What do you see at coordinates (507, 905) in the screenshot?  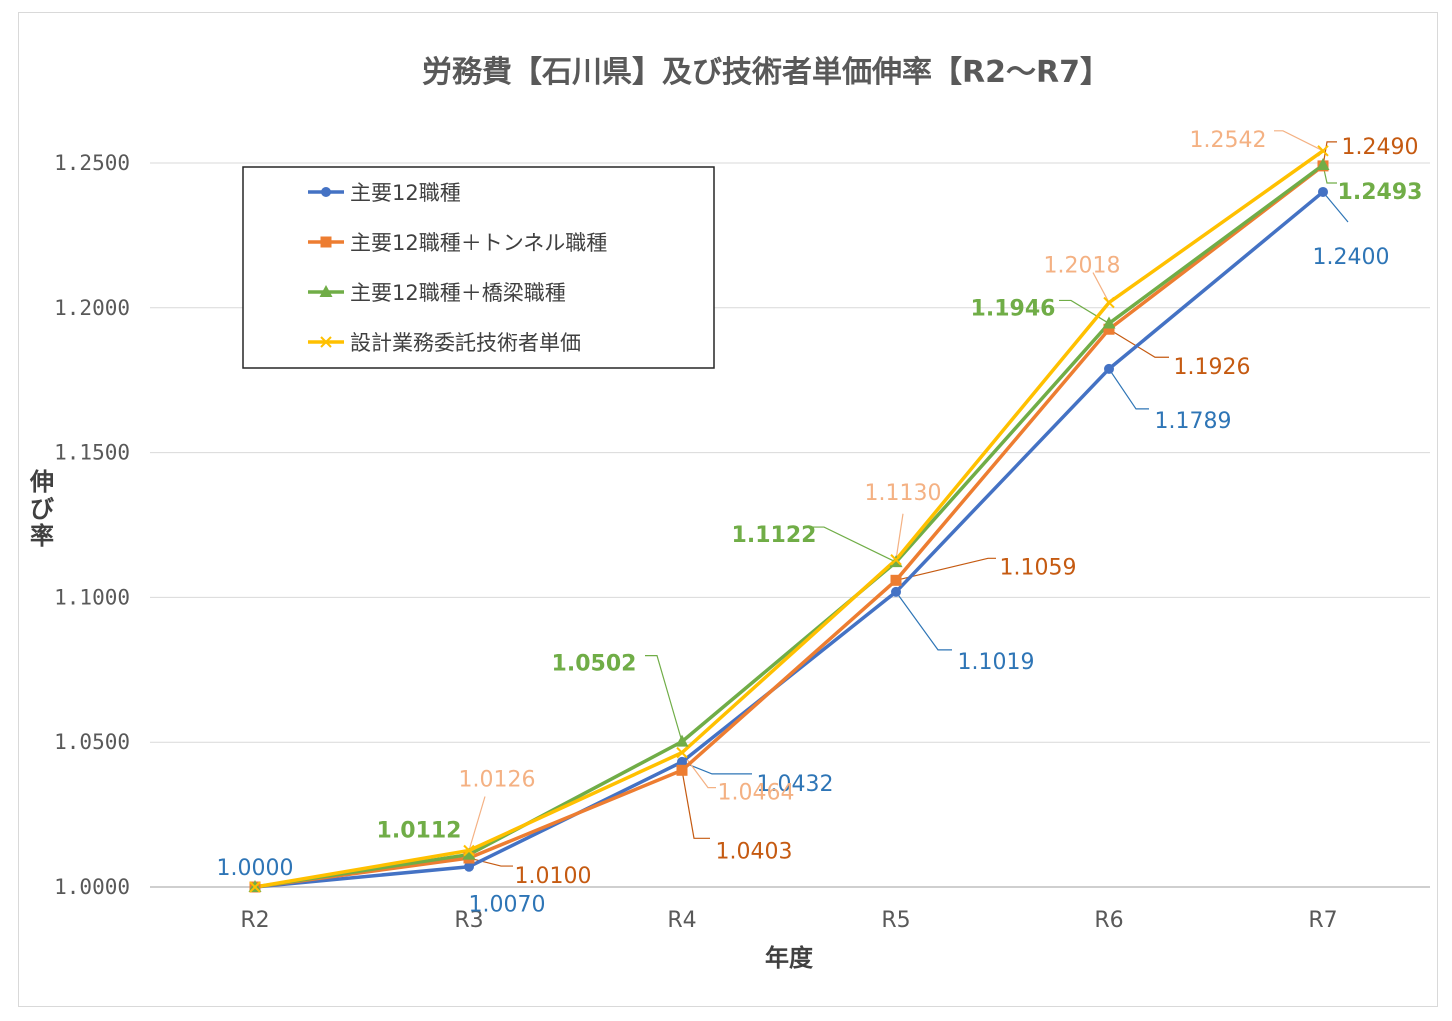 I see `data-label: 1.0070` at bounding box center [507, 905].